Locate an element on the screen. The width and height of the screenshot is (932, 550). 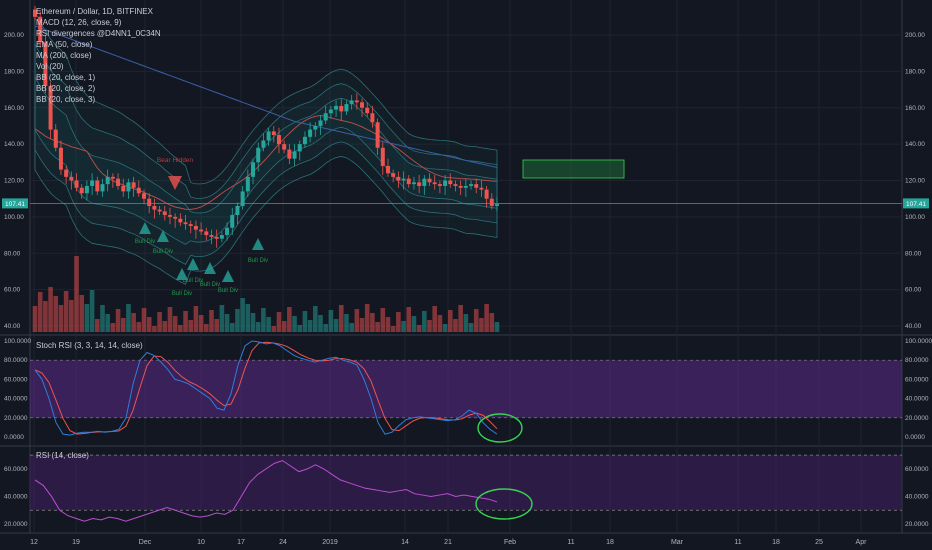
target-zone-box is located at coordinates (573, 169).